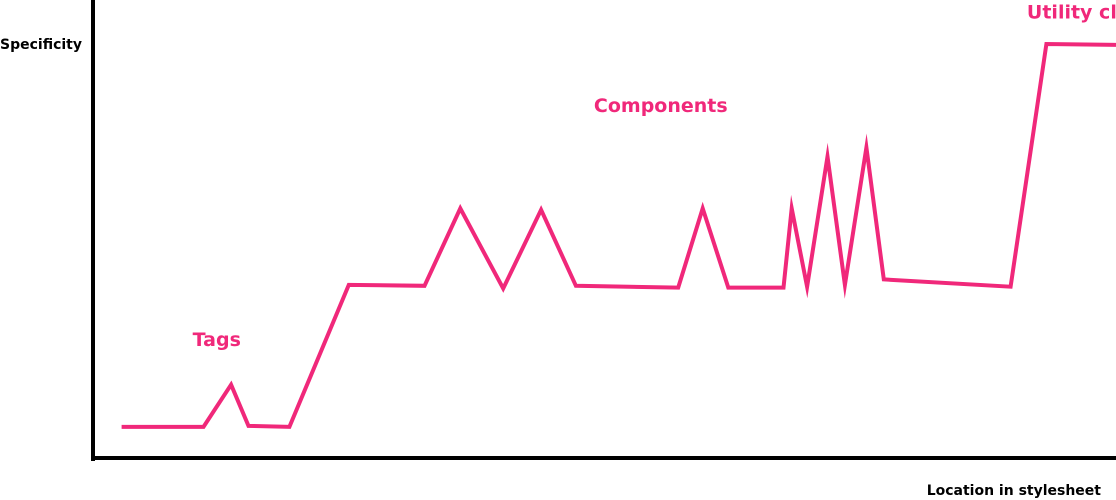  I want to click on annotation-utility-classes: Utility classes, so click(1071, 12).